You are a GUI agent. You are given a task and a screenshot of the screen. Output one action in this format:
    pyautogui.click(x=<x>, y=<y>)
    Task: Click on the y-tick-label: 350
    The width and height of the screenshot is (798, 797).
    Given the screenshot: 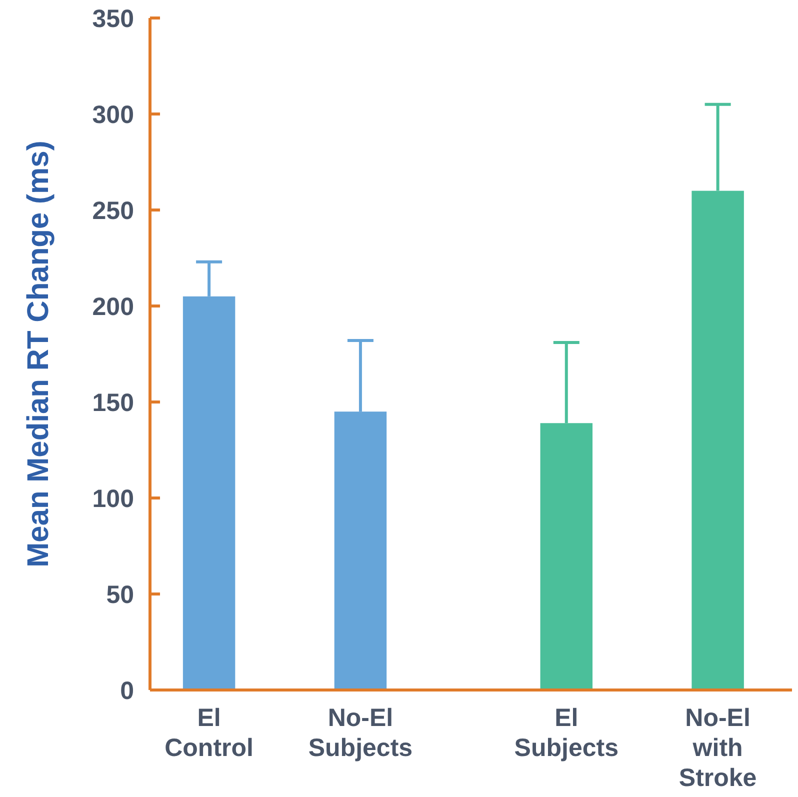 What is the action you would take?
    pyautogui.click(x=113, y=18)
    